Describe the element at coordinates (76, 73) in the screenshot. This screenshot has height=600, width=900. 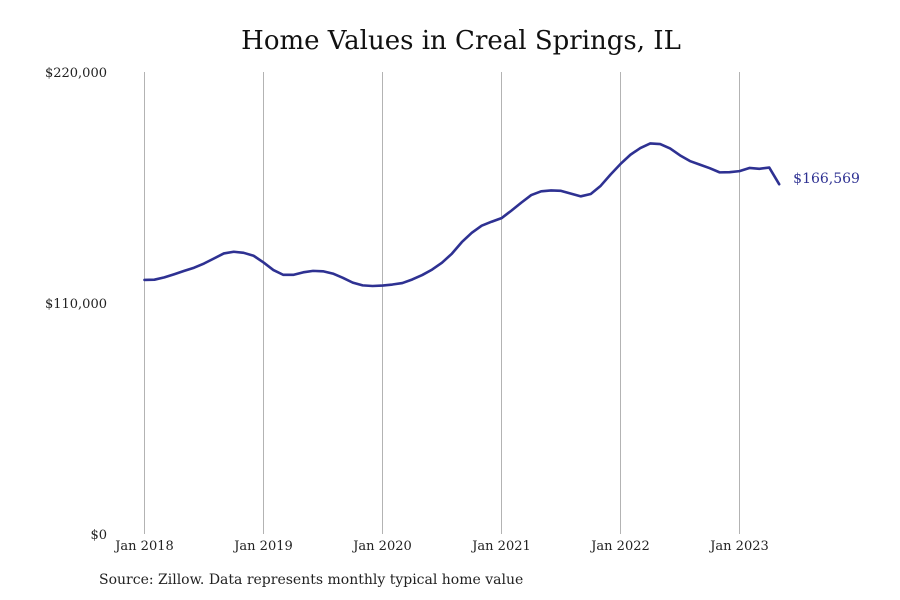
I see `y-tick-label: $220,000` at that location.